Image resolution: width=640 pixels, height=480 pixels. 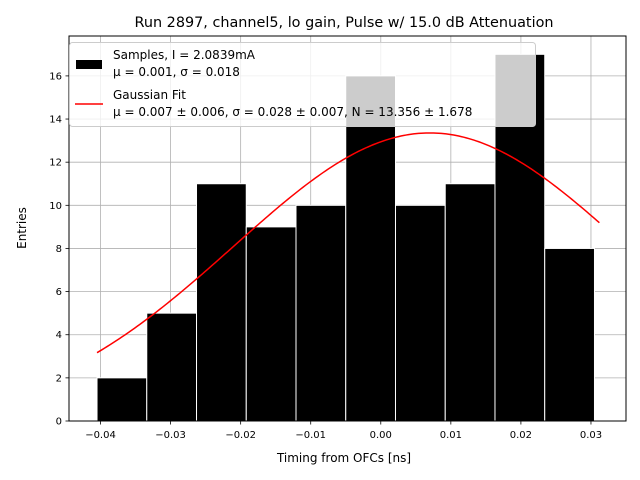 I want to click on y-axis-label: Entries, so click(x=22, y=228).